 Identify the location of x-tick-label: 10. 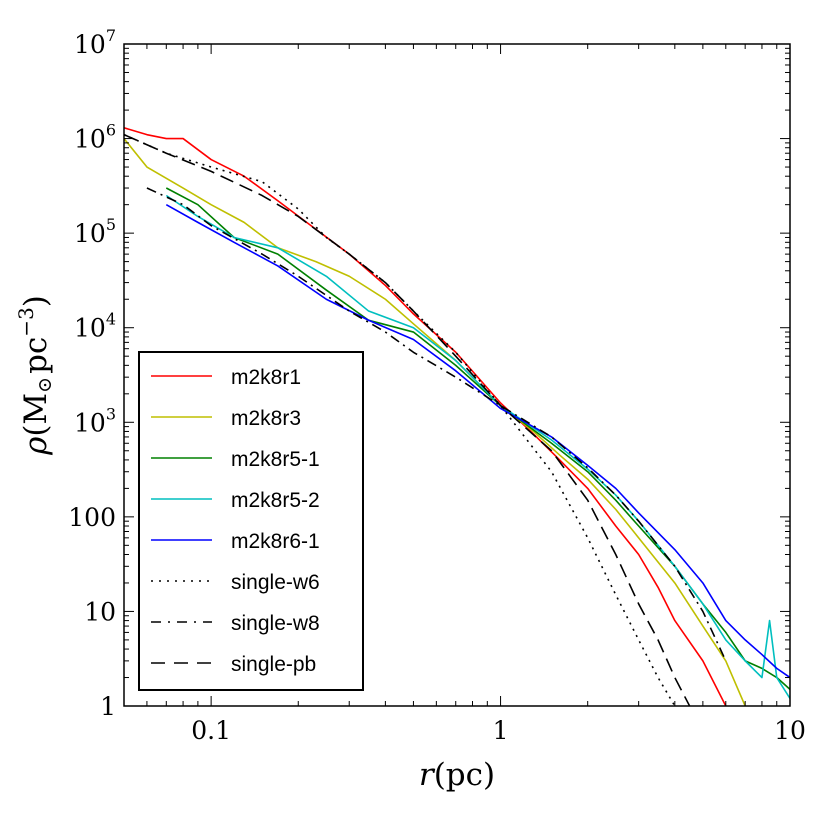
(790, 730).